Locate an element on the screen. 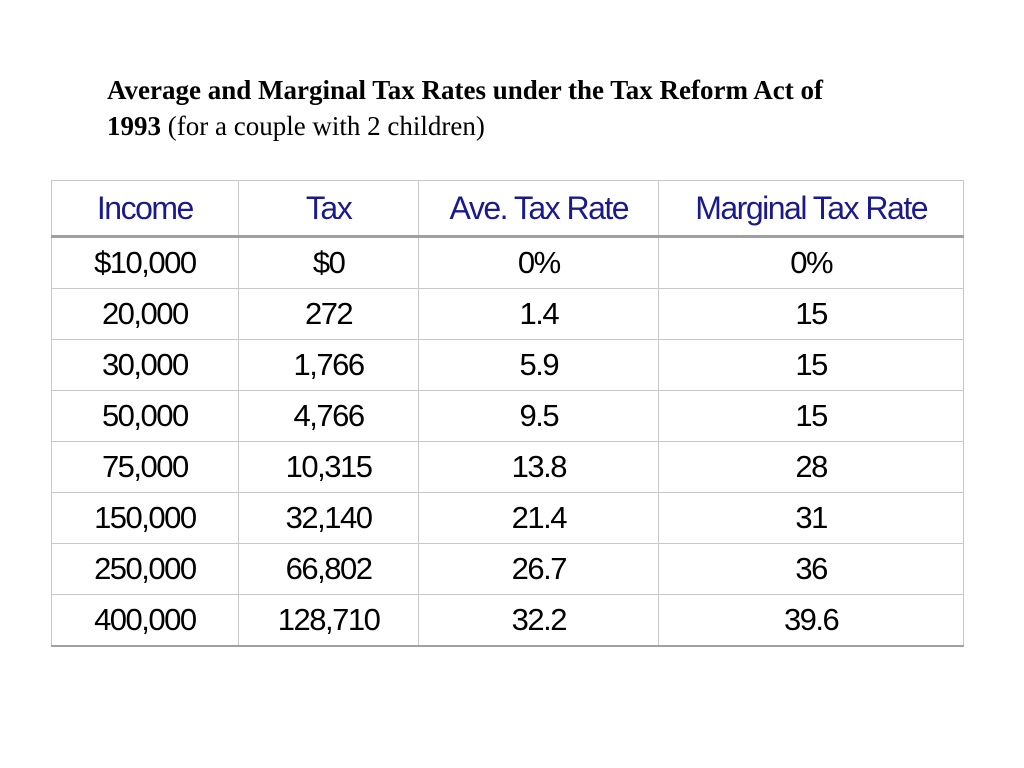  title-subtitle: (for a couple with 2 children) is located at coordinates (326, 126).